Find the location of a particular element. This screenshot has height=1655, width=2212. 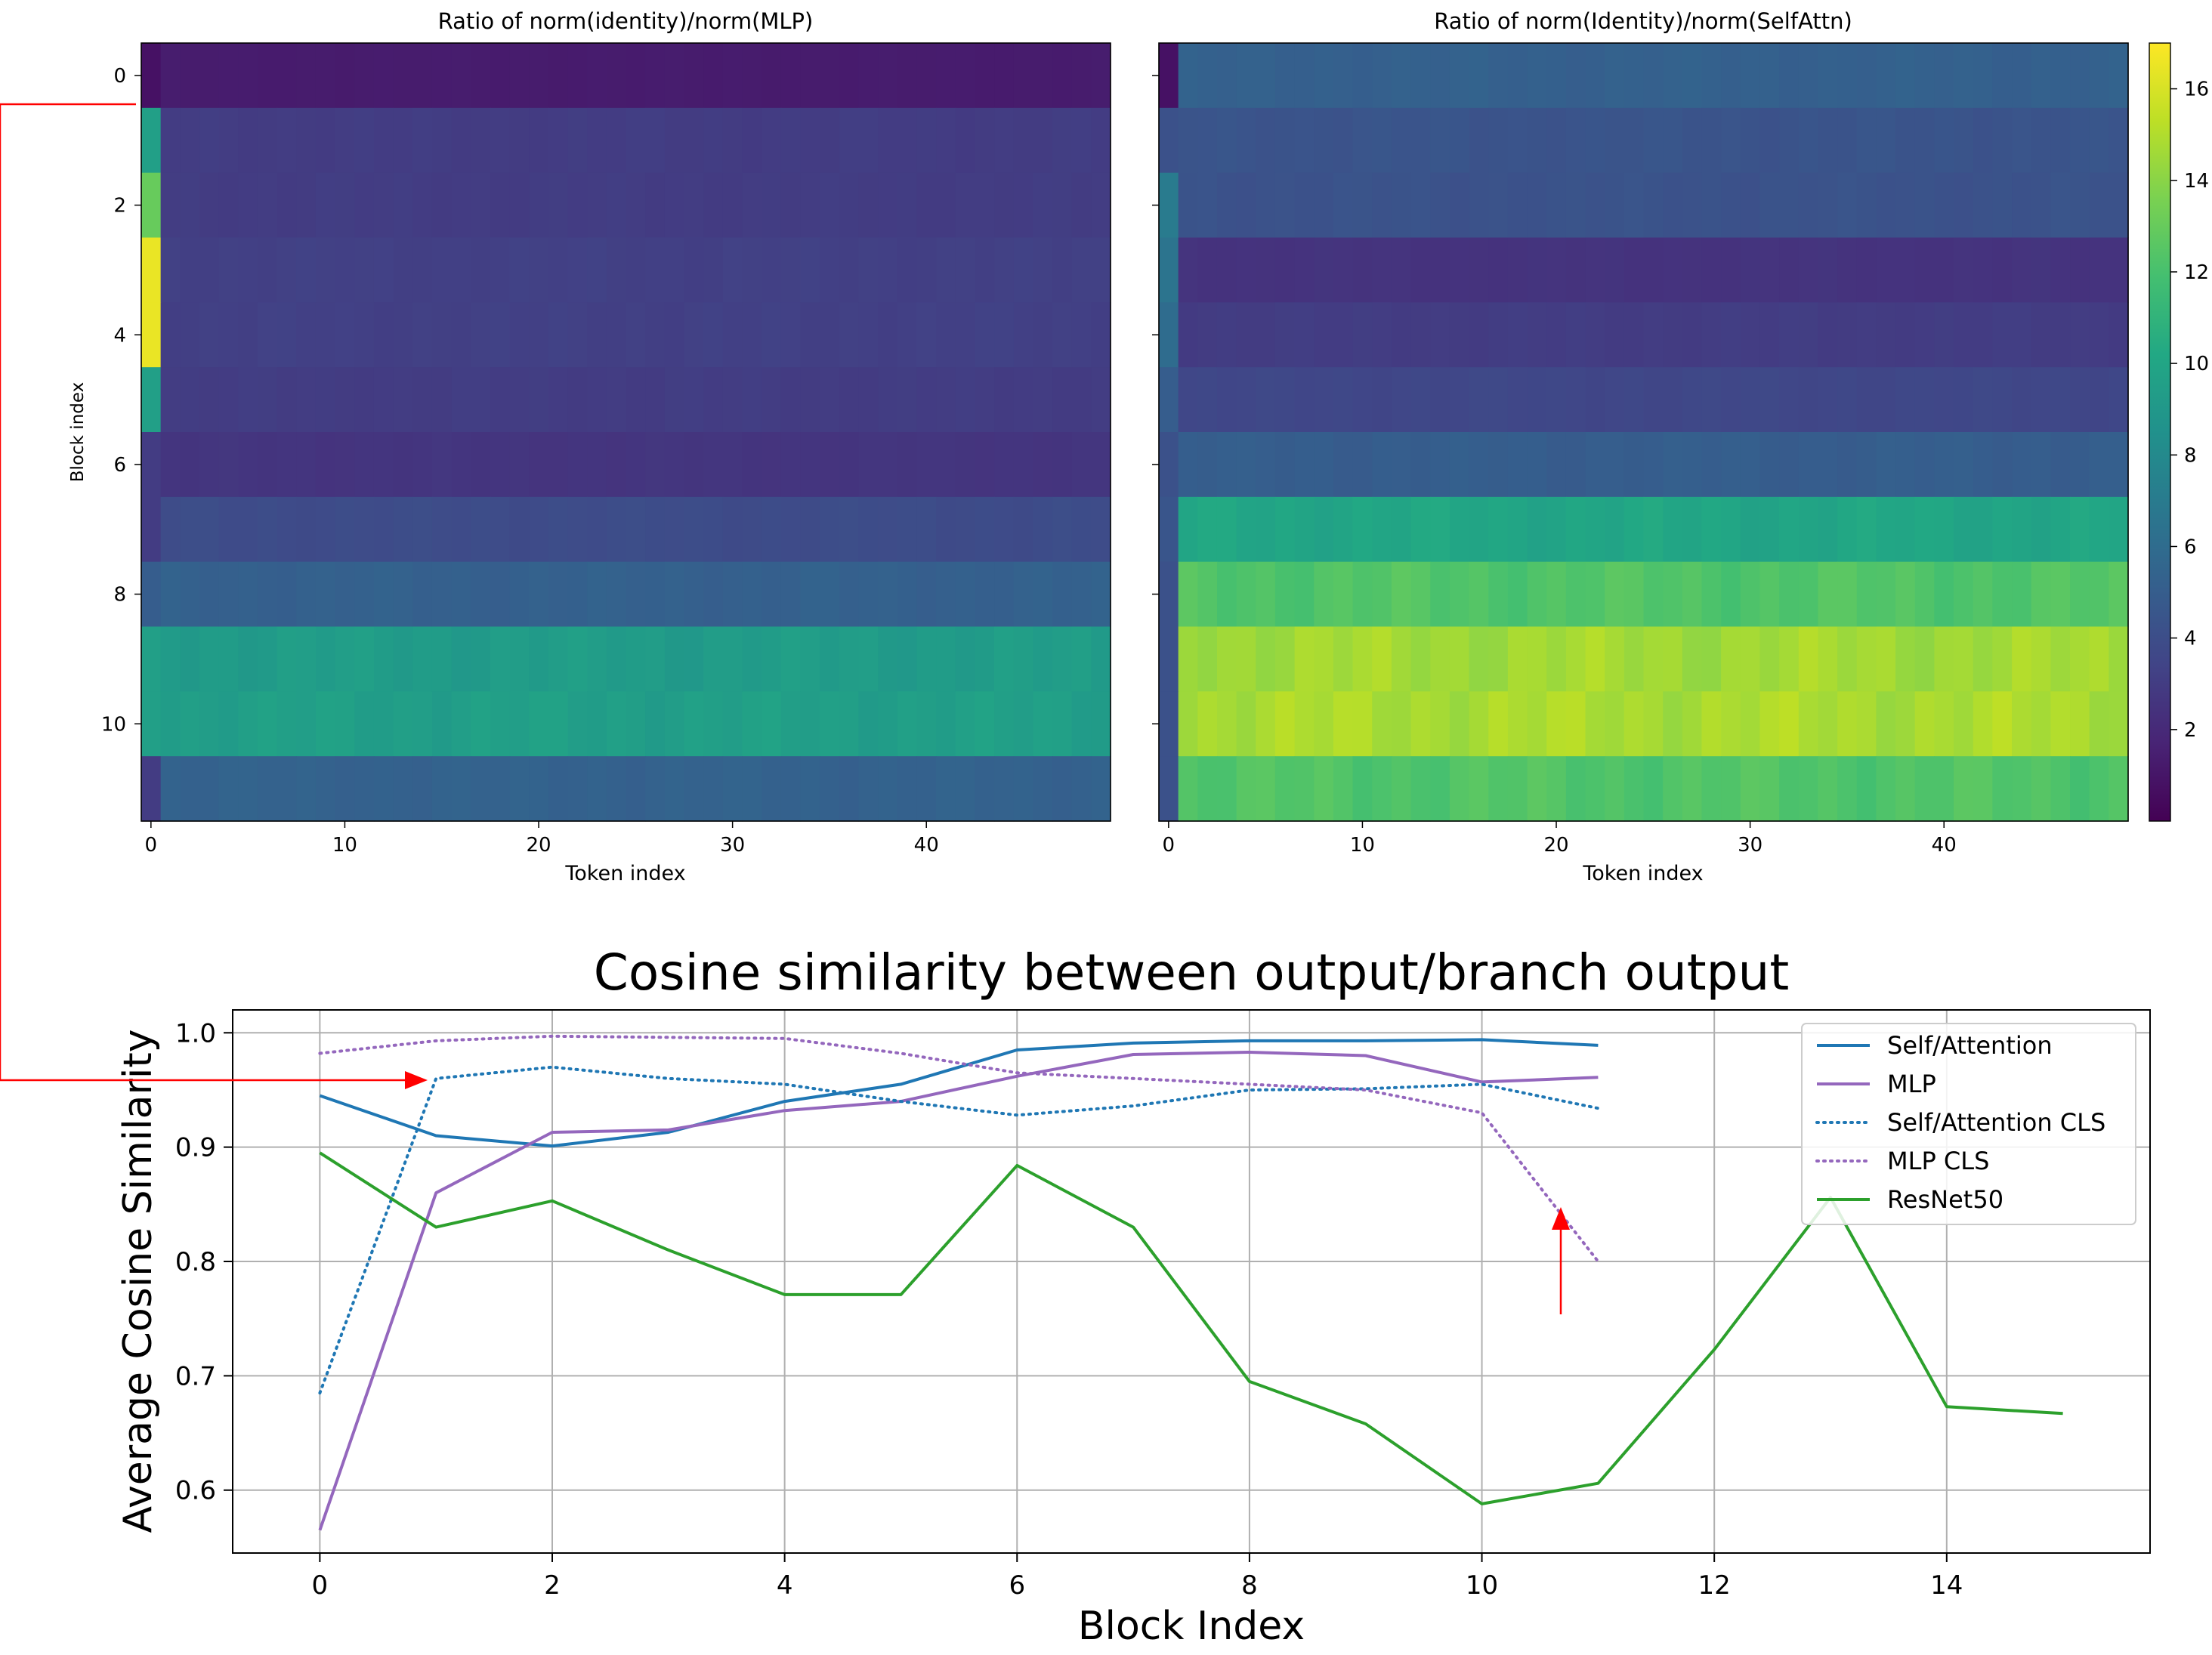

x-tick-label: 20 is located at coordinates (1555, 845).